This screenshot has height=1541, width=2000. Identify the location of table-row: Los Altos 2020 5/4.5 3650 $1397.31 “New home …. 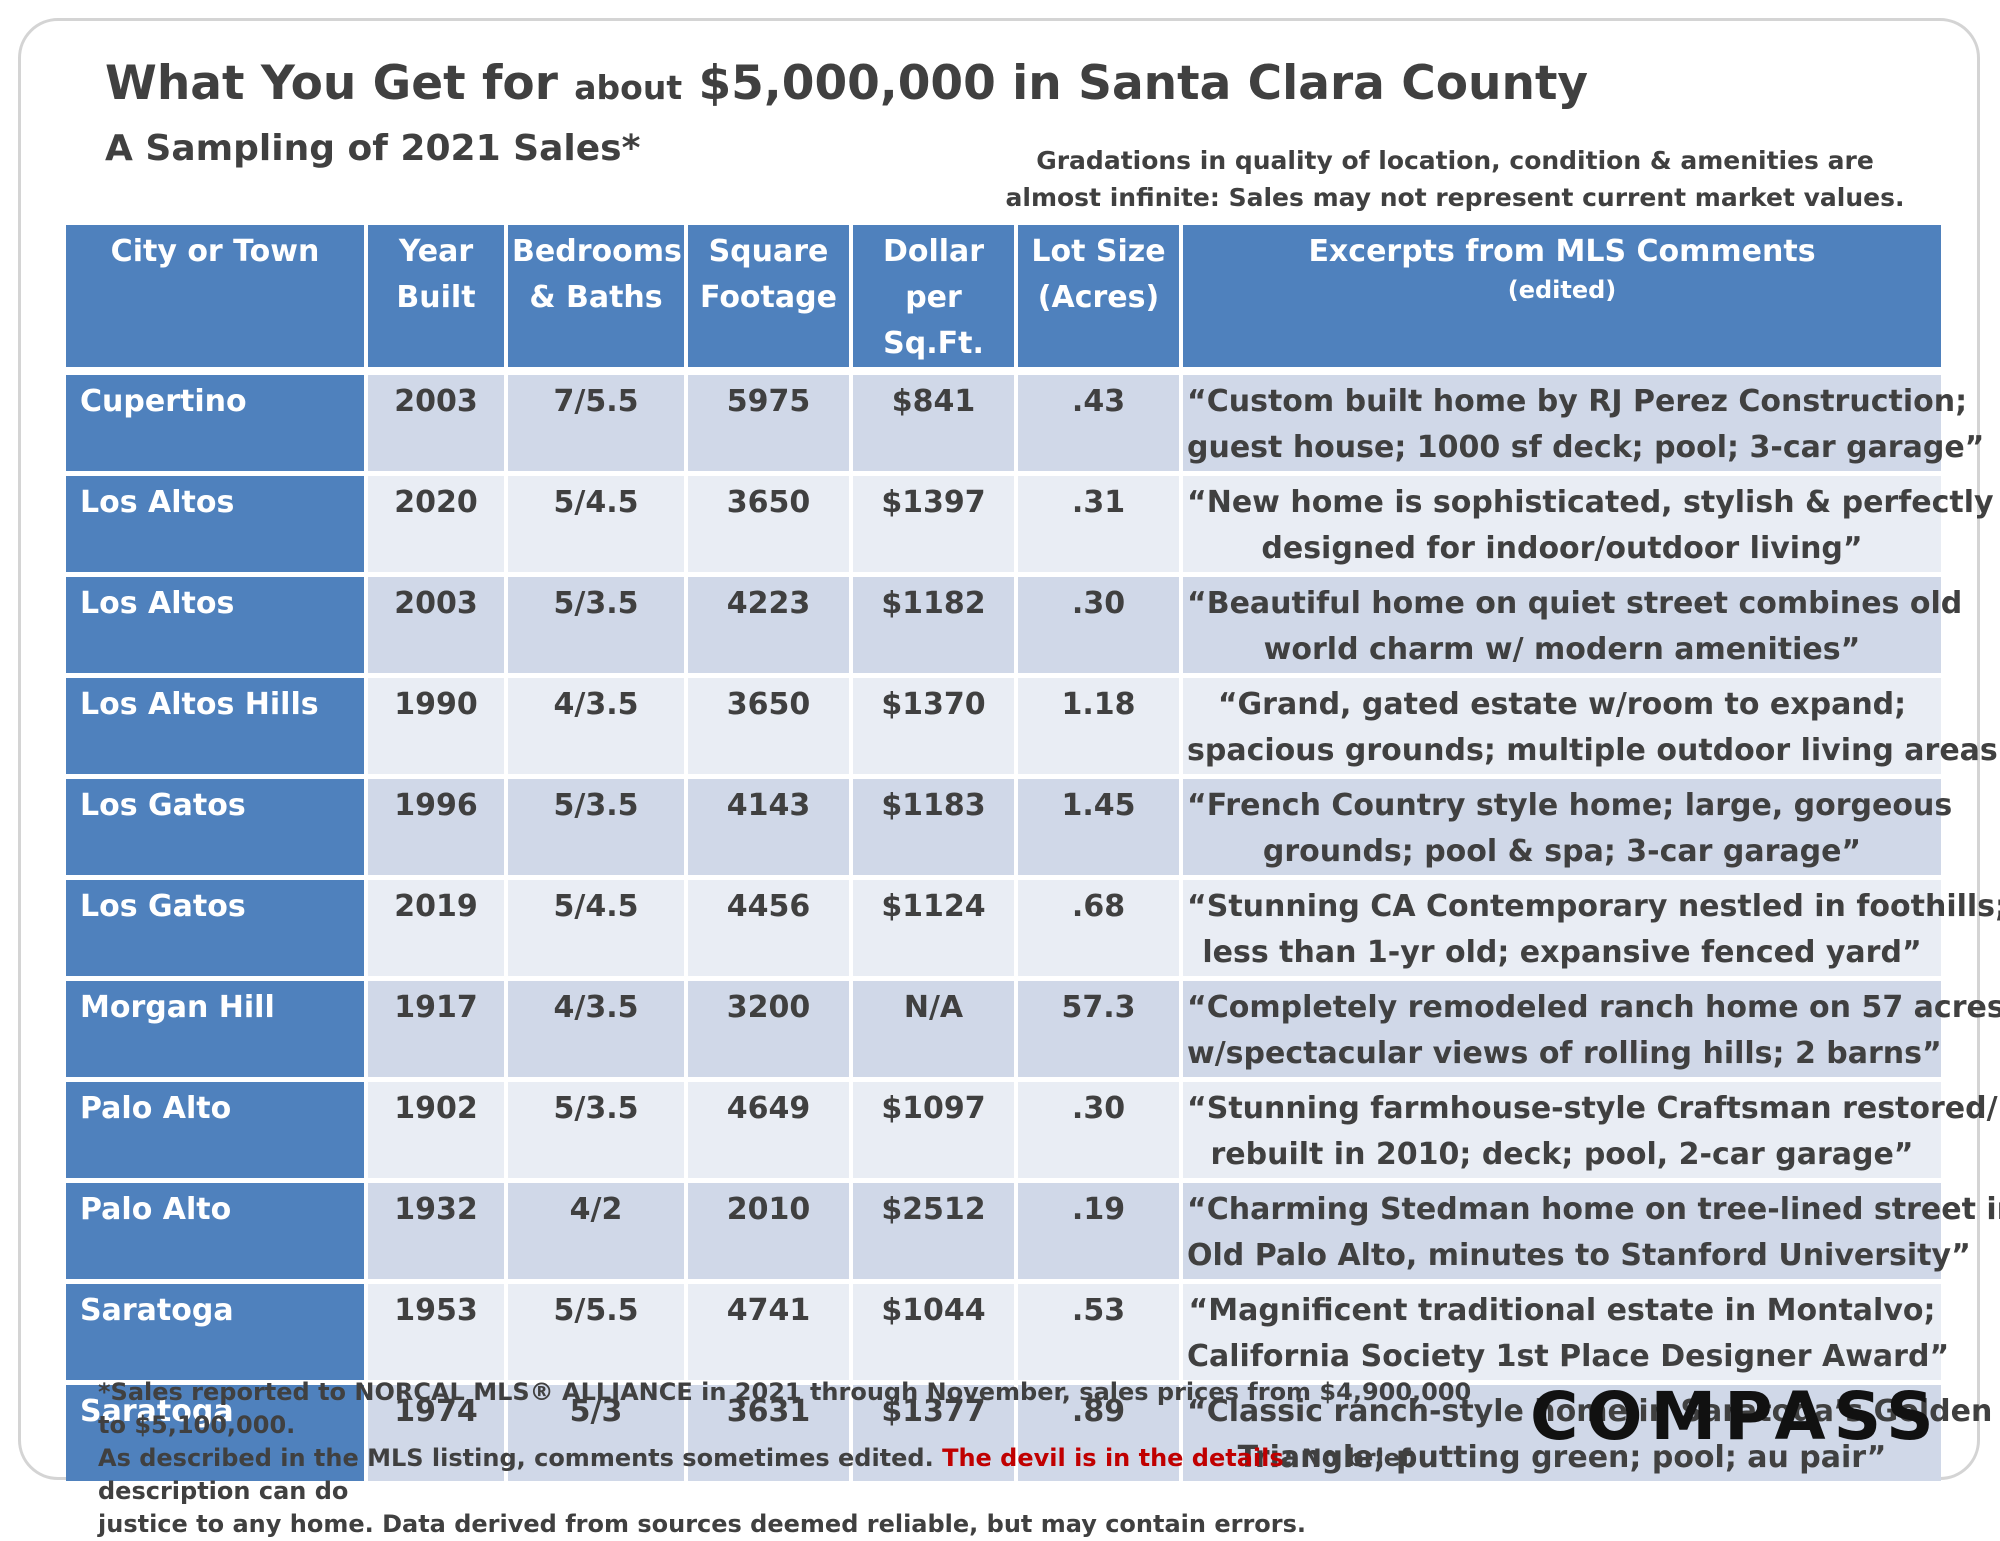
(1030, 525).